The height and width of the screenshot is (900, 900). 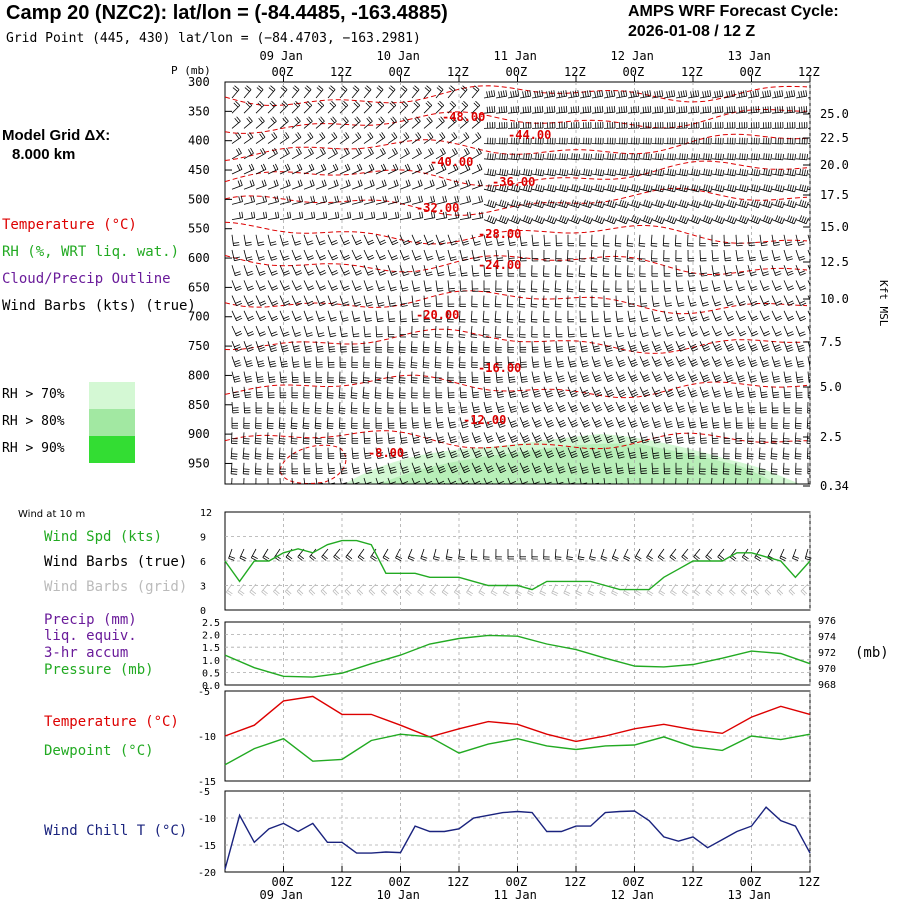 I want to click on kft-label: 17.5, so click(x=834, y=195).